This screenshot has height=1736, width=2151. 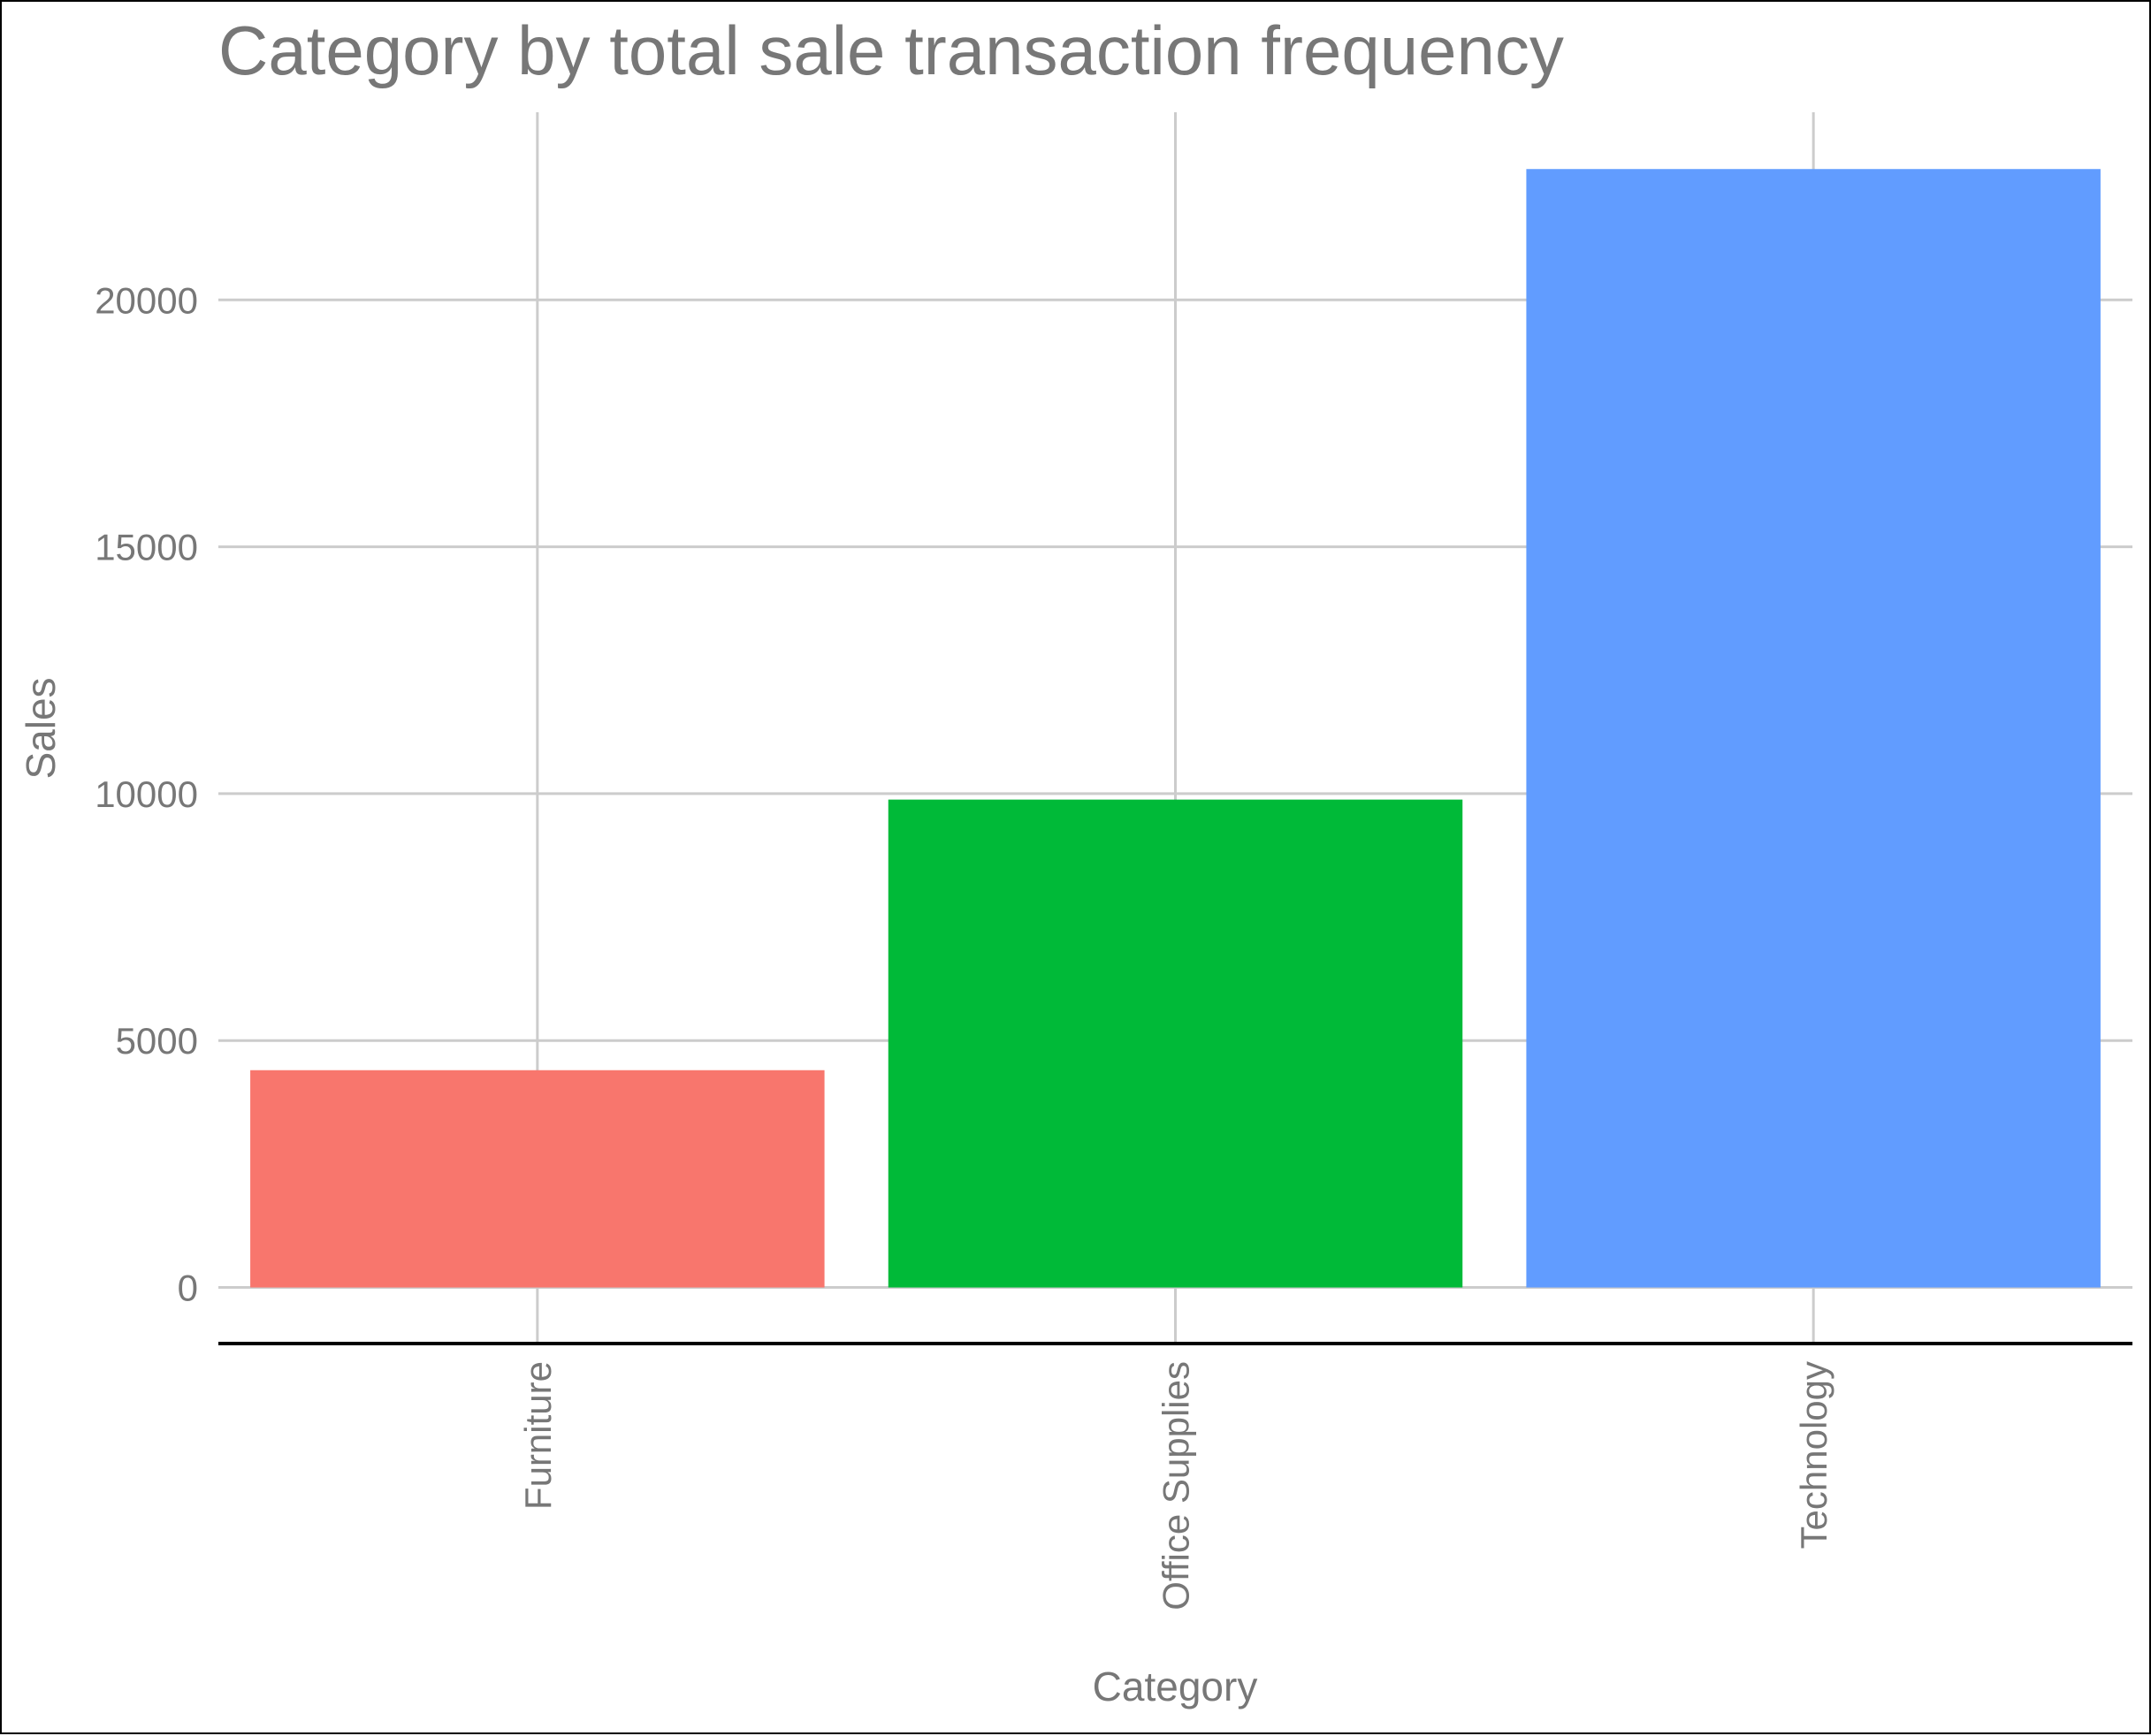 I want to click on bar-office-supplies, so click(x=1175, y=1043).